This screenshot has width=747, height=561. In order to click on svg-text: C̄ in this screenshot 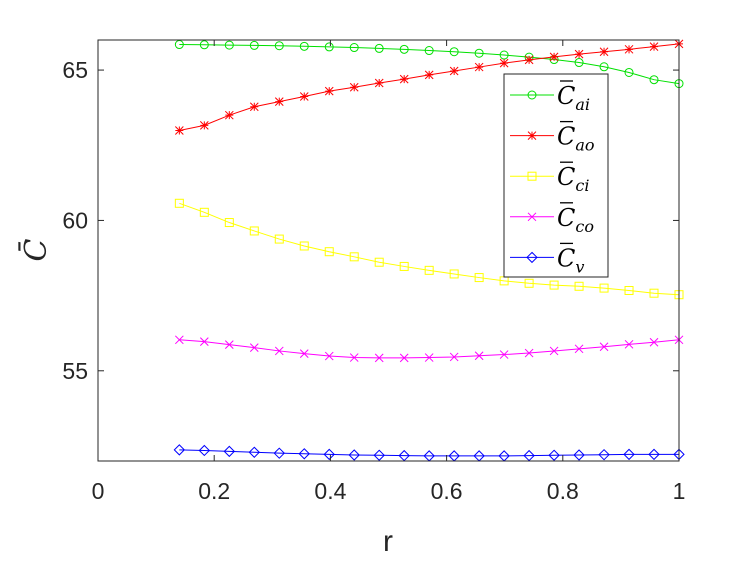, I will do `click(36, 249)`.